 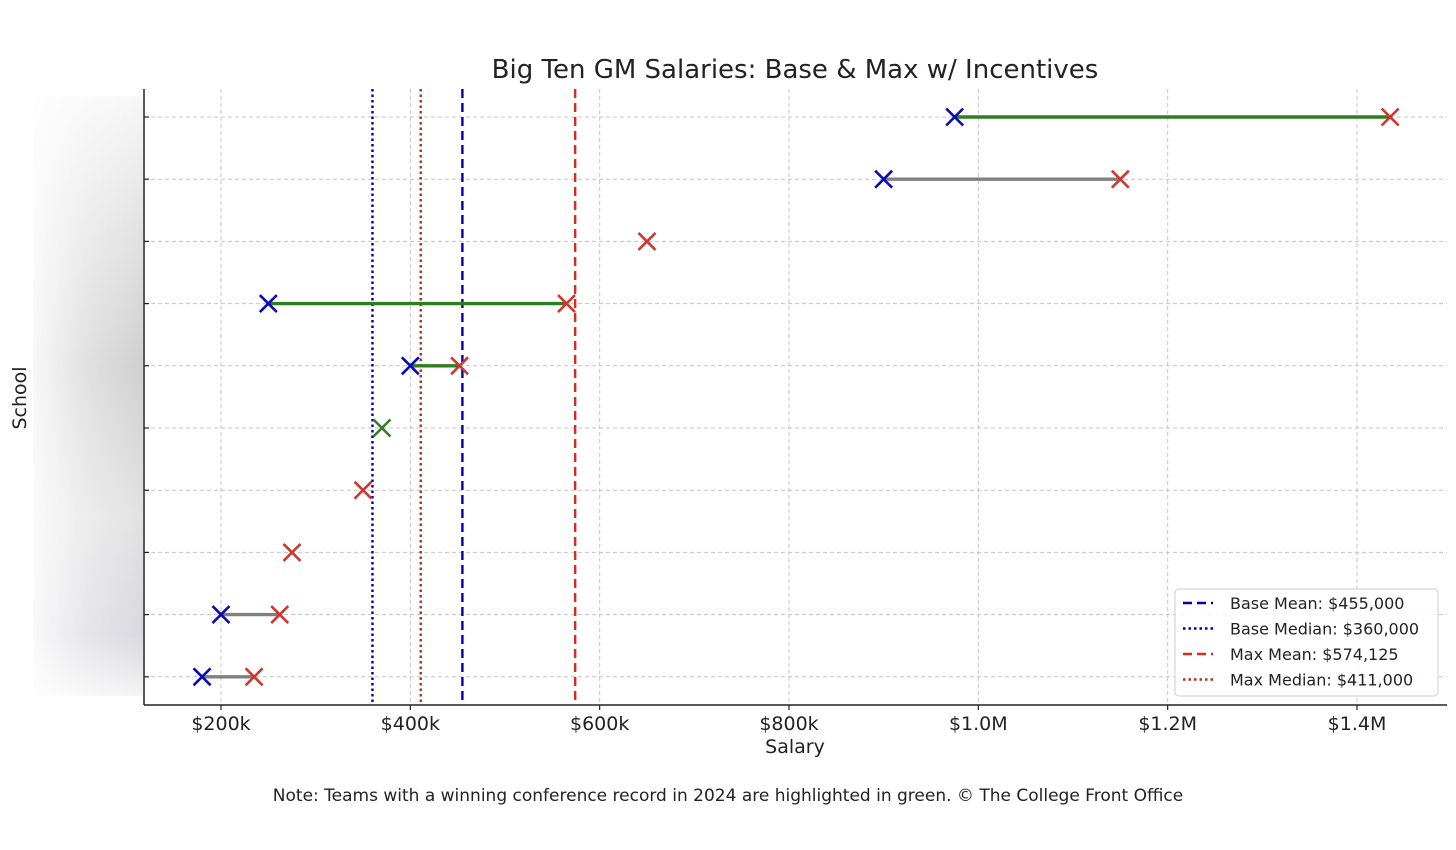 What do you see at coordinates (220, 724) in the screenshot?
I see `x-tick-label-0: $200k` at bounding box center [220, 724].